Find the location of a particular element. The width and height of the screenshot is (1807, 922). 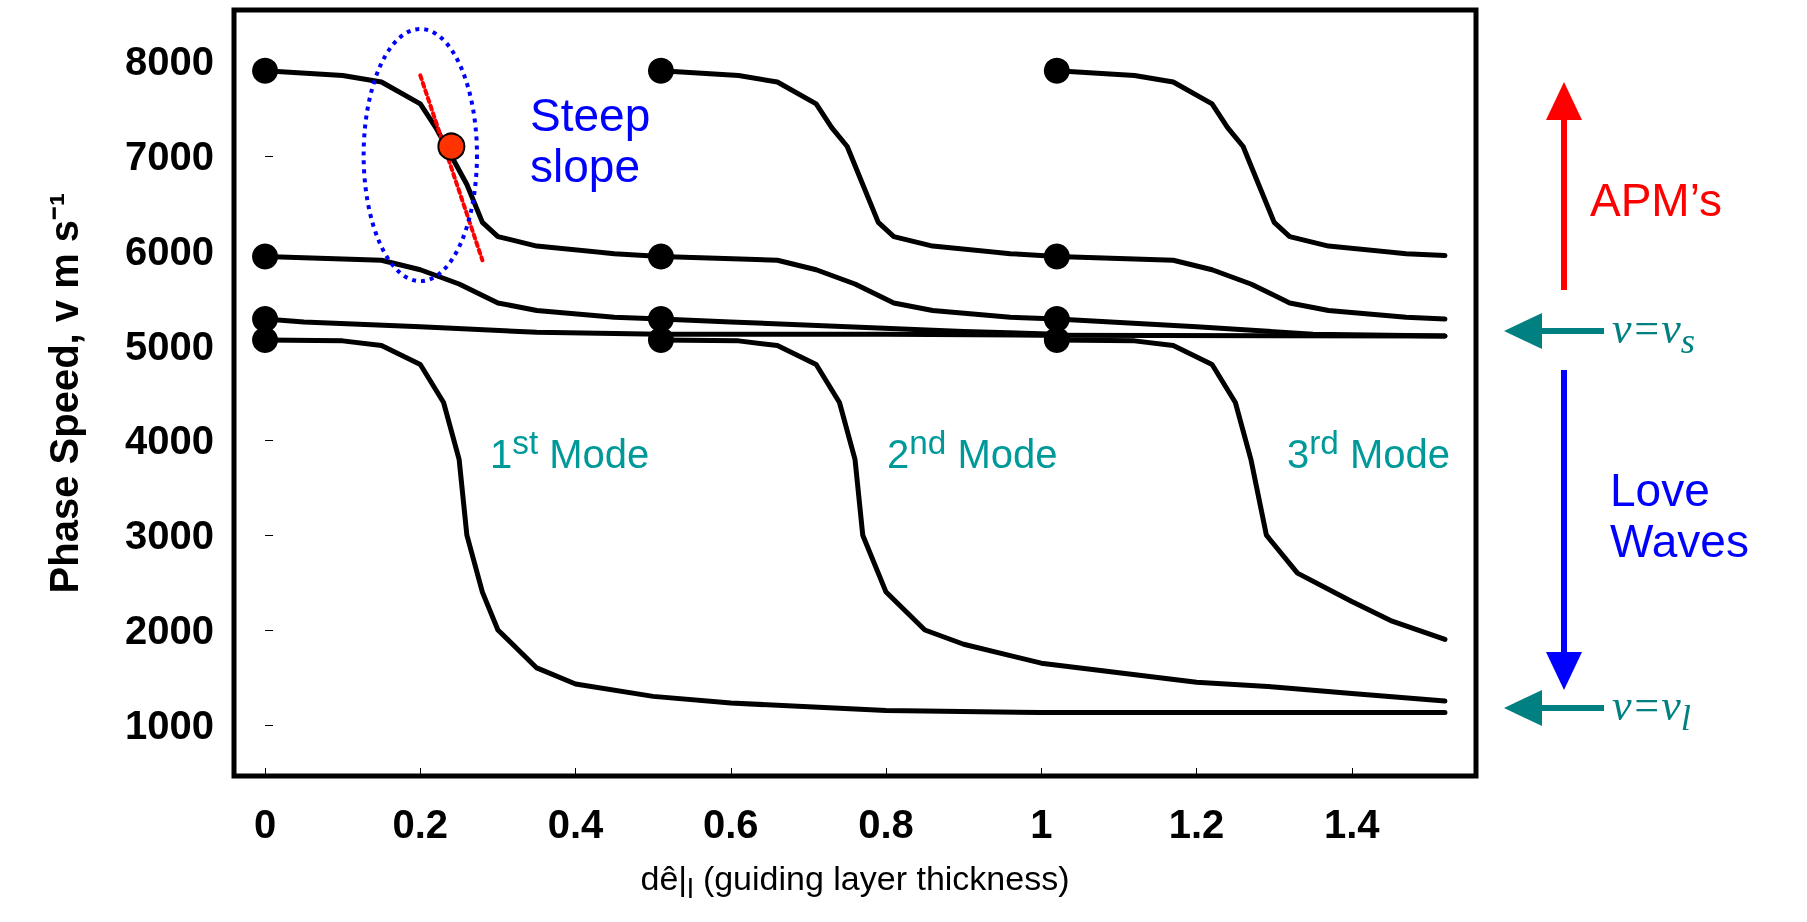

x-tick-label: 1.2 is located at coordinates (1196, 824).